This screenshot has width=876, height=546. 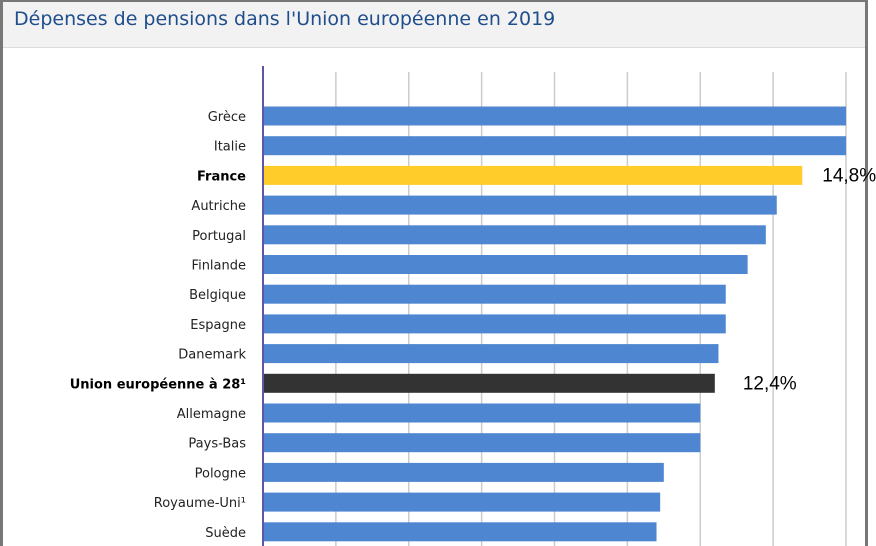 What do you see at coordinates (212, 355) in the screenshot?
I see `category-label: Danemark` at bounding box center [212, 355].